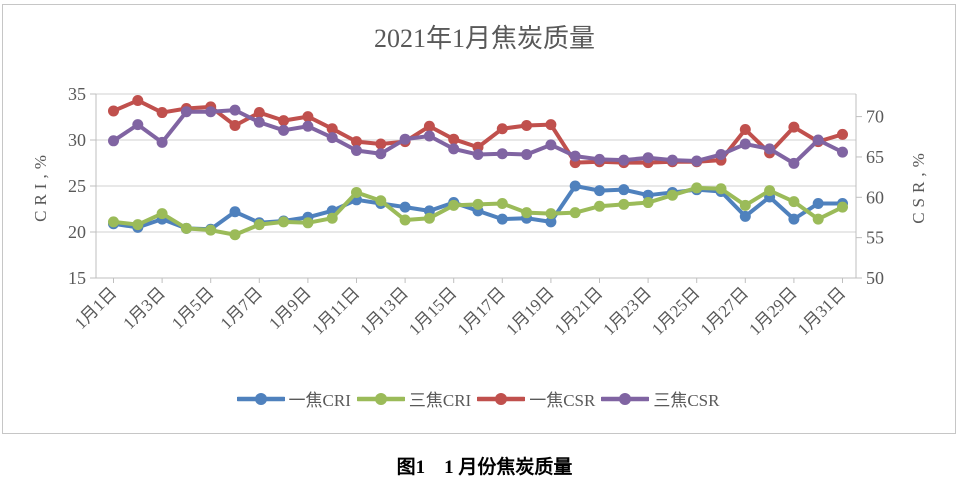 The height and width of the screenshot is (487, 969). I want to click on svg-text: 1月1日, so click(95, 307).